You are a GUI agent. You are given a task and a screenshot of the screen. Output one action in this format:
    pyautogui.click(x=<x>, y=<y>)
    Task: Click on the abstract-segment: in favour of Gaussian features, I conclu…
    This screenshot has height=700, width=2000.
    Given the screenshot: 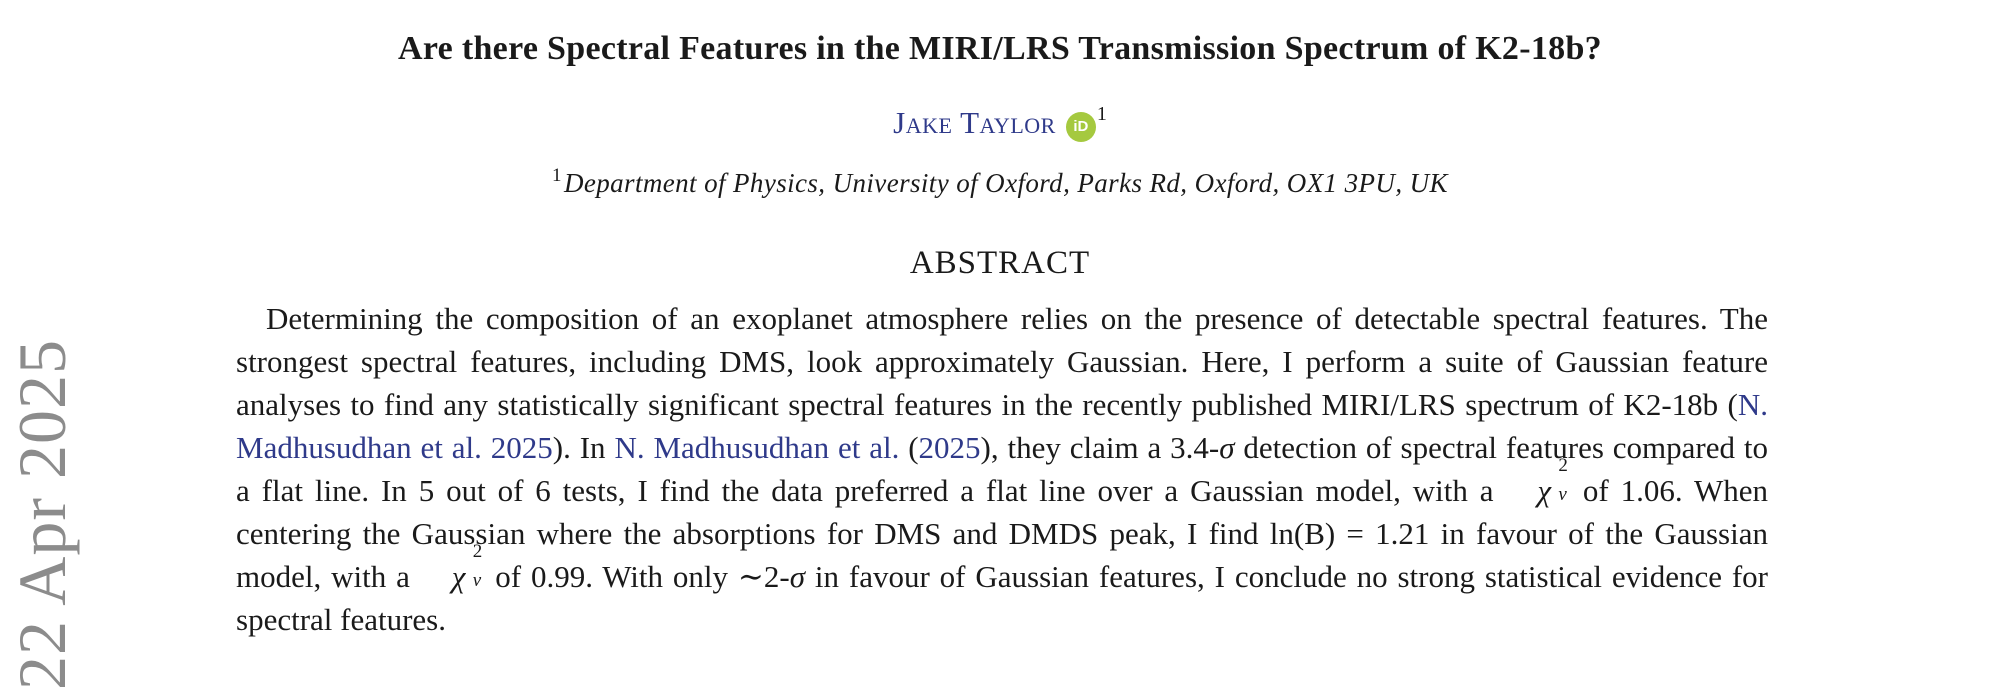 What is the action you would take?
    pyautogui.click(x=1002, y=598)
    